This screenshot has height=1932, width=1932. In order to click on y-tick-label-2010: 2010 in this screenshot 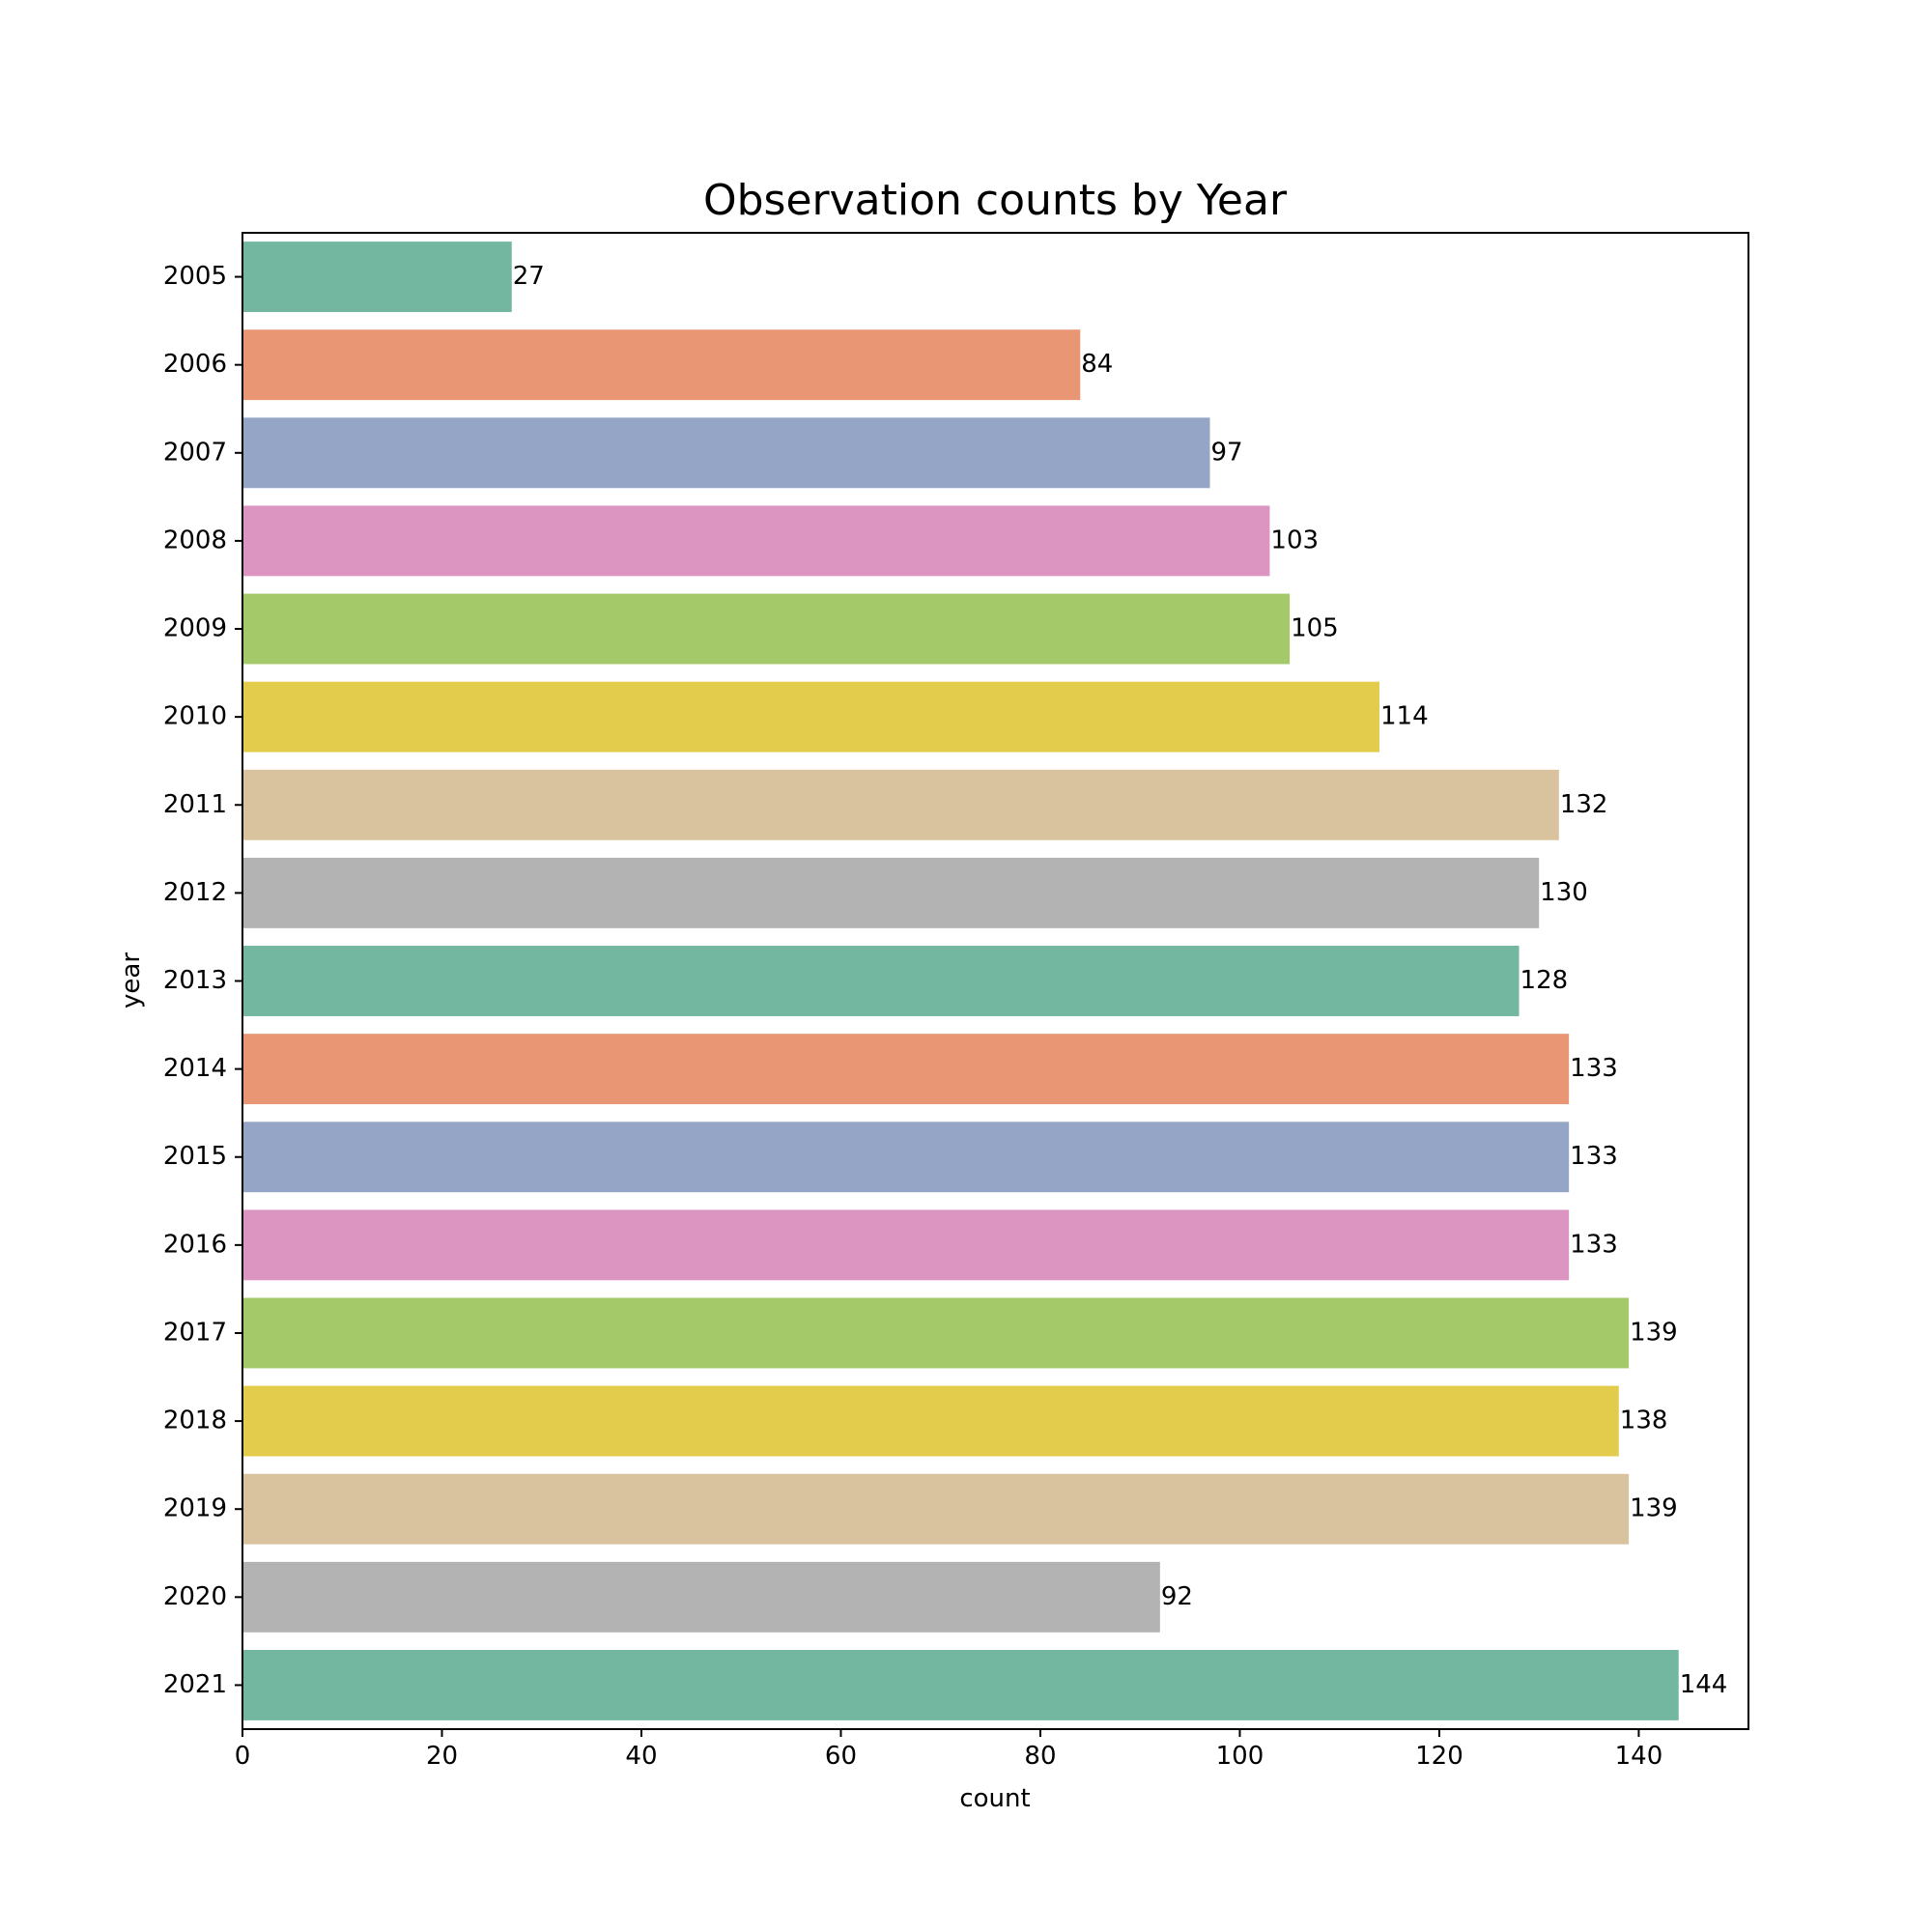, I will do `click(195, 716)`.